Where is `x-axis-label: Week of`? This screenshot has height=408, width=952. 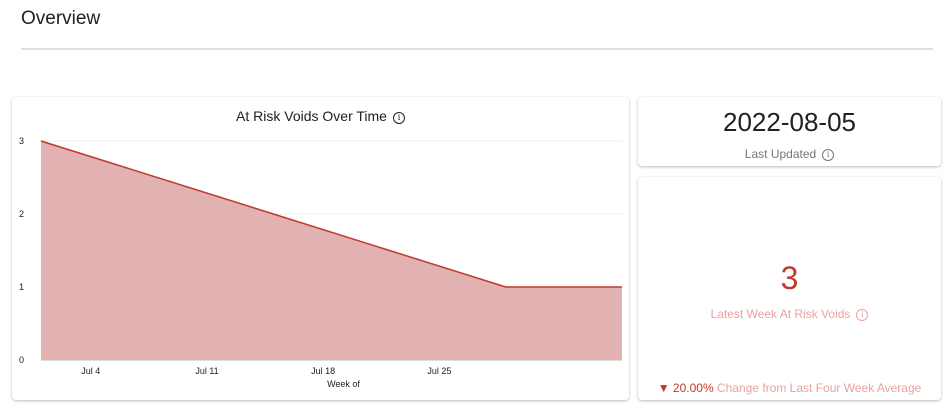 x-axis-label: Week of is located at coordinates (343, 384).